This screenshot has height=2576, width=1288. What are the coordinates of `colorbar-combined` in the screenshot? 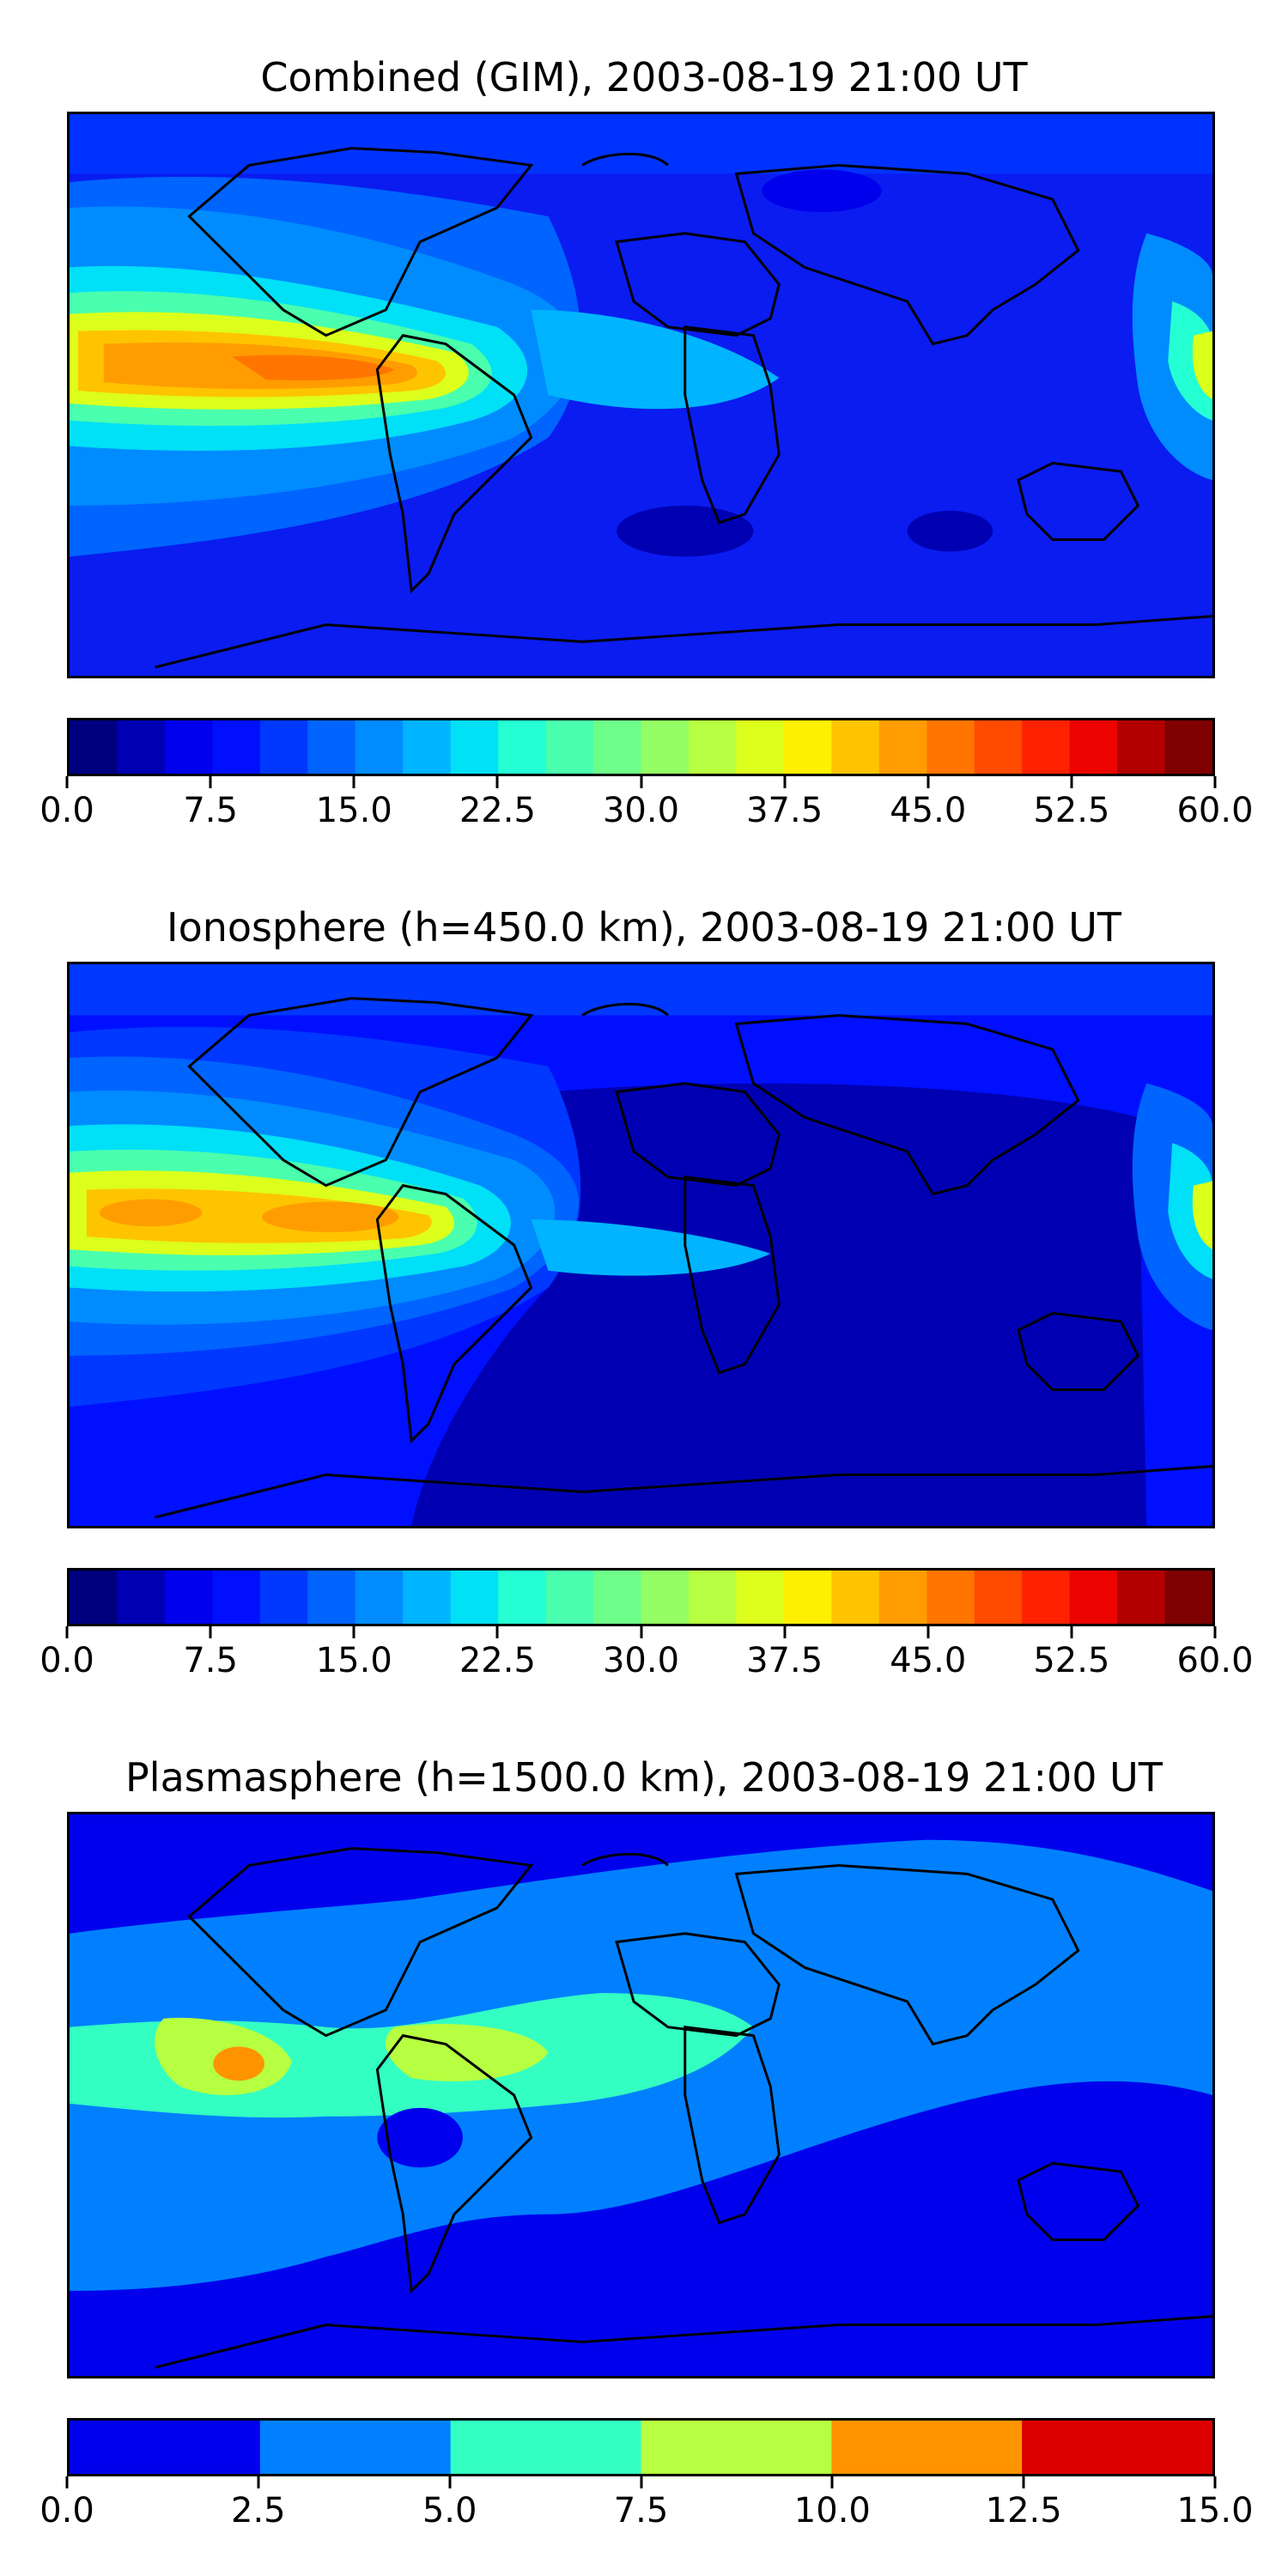 It's located at (641, 747).